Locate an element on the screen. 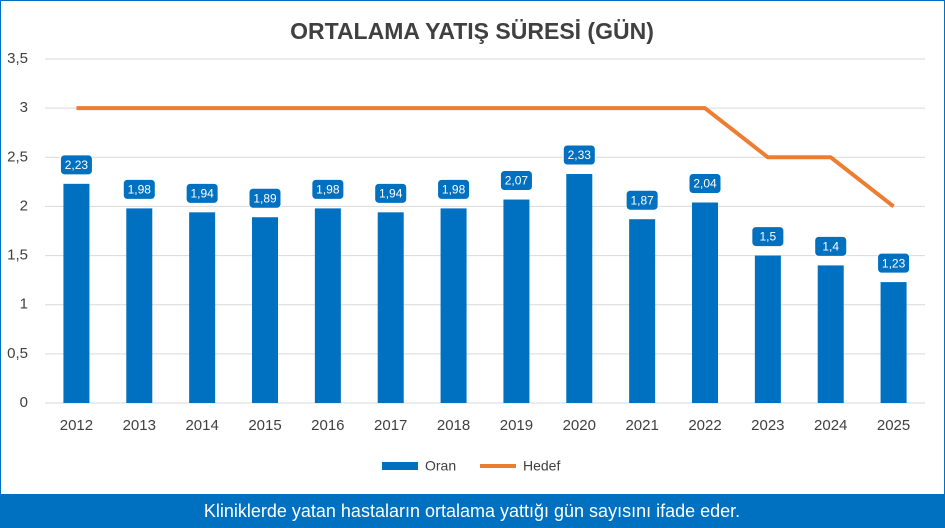 This screenshot has height=528, width=945. data-label: 2,23 is located at coordinates (77, 165).